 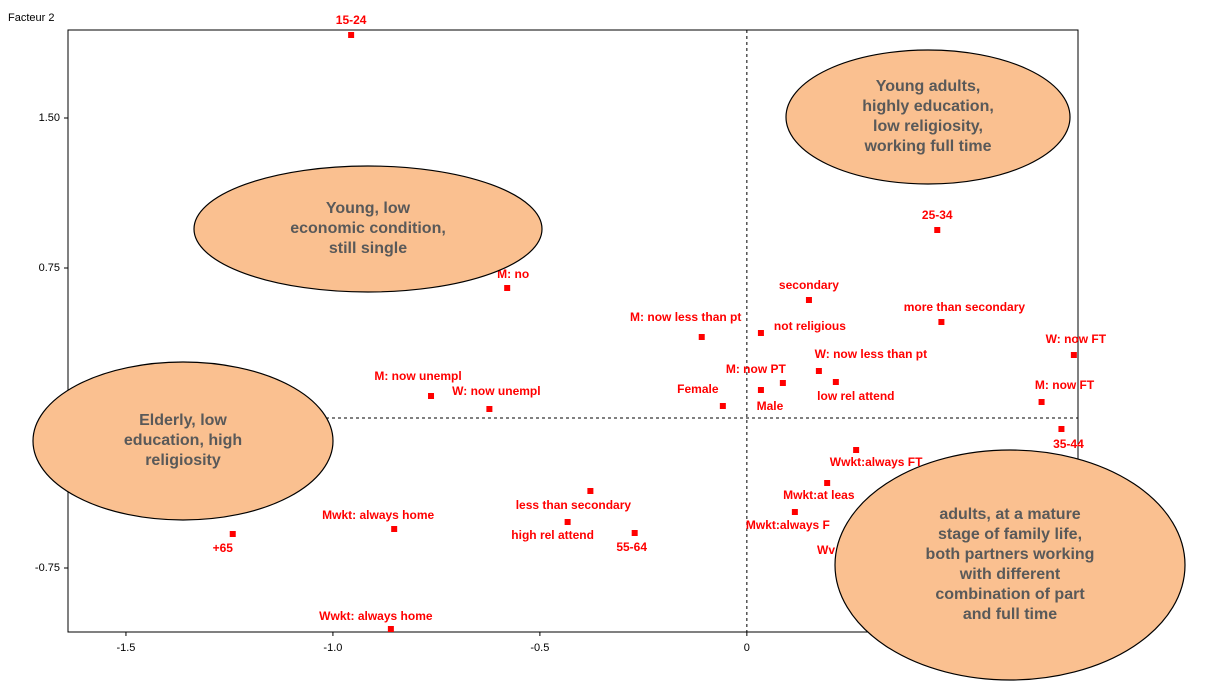 I want to click on point-label: 35-44, so click(x=1068, y=444).